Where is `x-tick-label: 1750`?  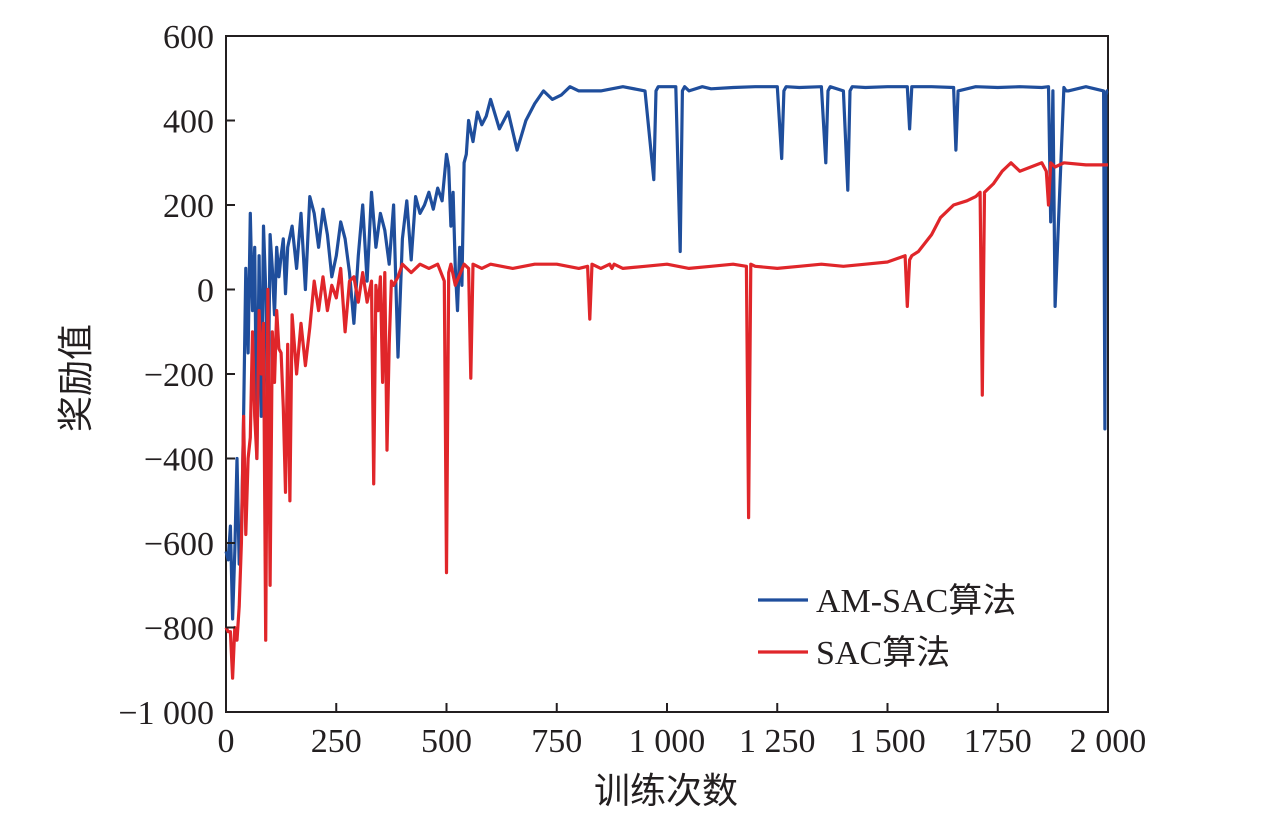
x-tick-label: 1750 is located at coordinates (998, 741).